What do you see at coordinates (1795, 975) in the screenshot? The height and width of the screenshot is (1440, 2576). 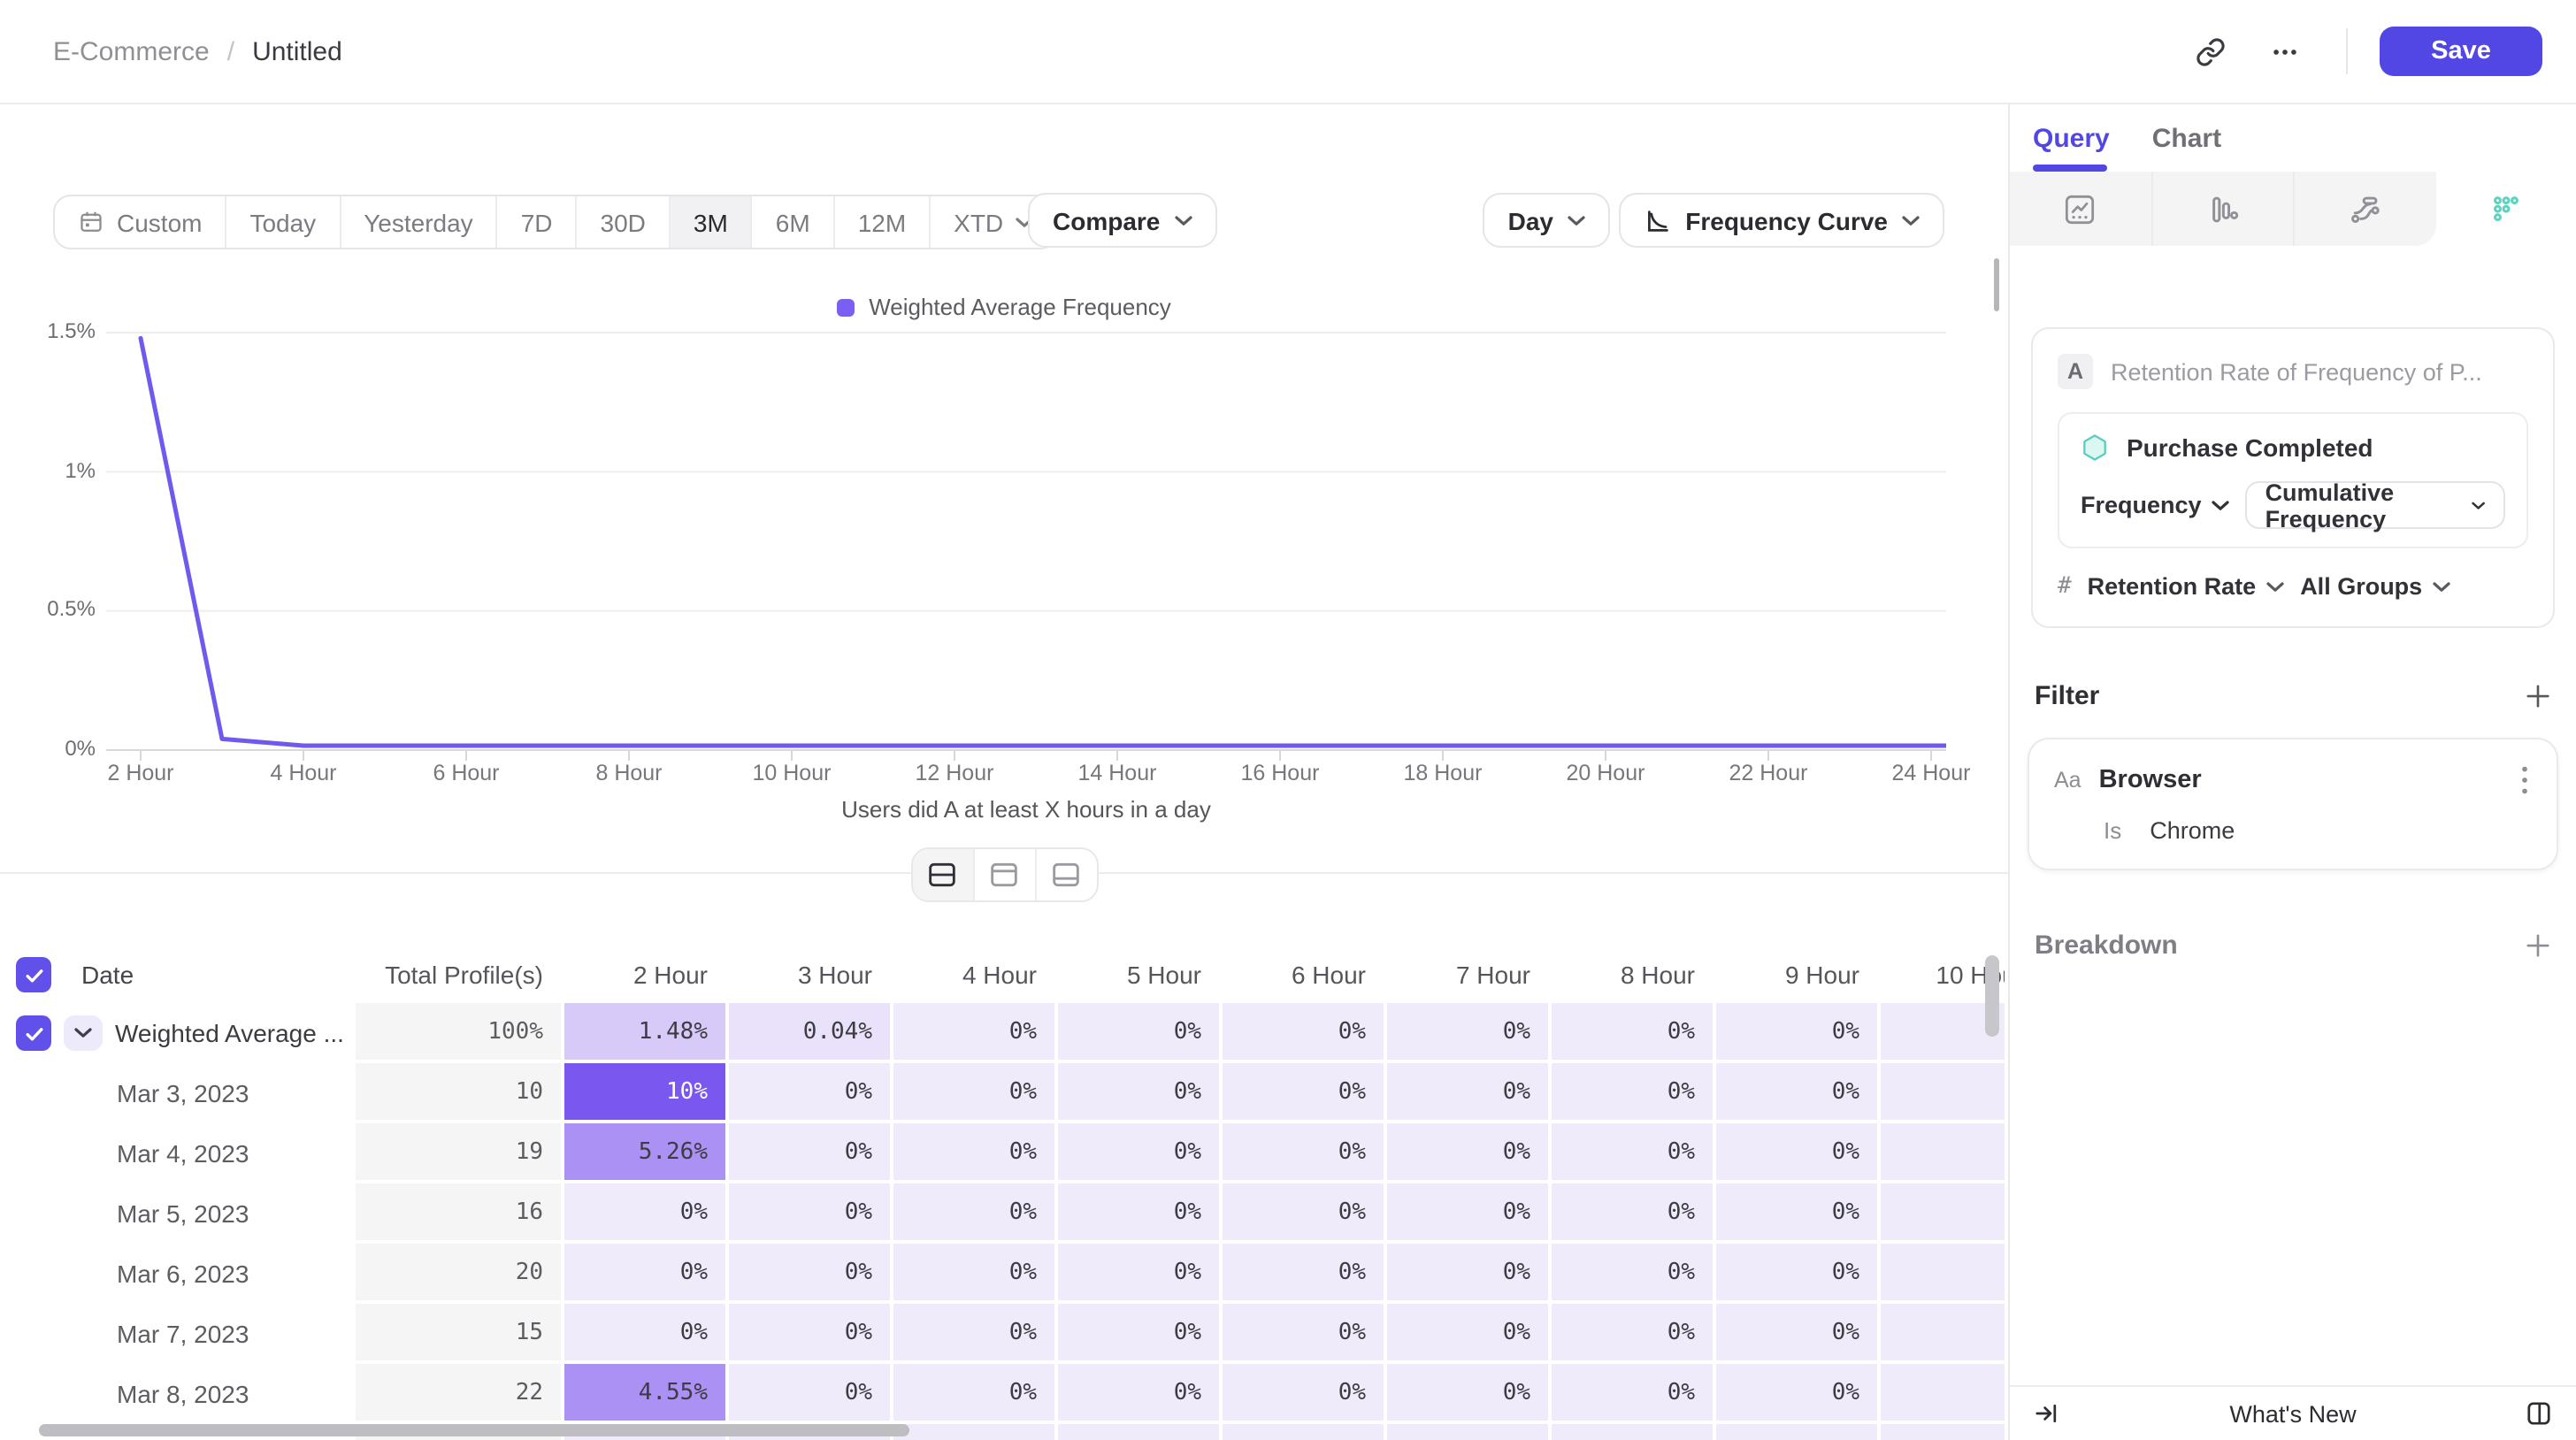 I see `hour-header-cell: 9 Hour` at bounding box center [1795, 975].